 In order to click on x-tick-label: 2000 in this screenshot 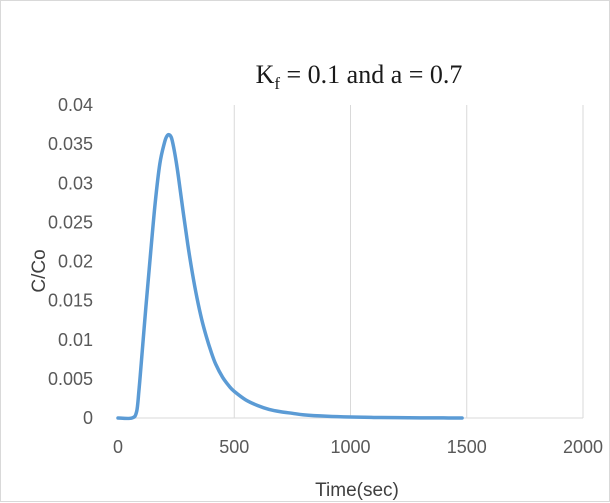, I will do `click(583, 447)`.